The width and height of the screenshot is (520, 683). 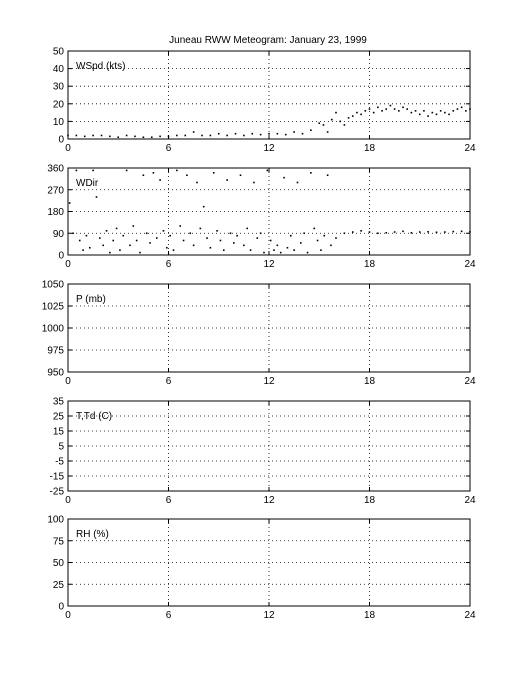 What do you see at coordinates (261, 568) in the screenshot?
I see `panel-5: 0 6 12 18 24 0 25 50 75 100 RH (%)` at bounding box center [261, 568].